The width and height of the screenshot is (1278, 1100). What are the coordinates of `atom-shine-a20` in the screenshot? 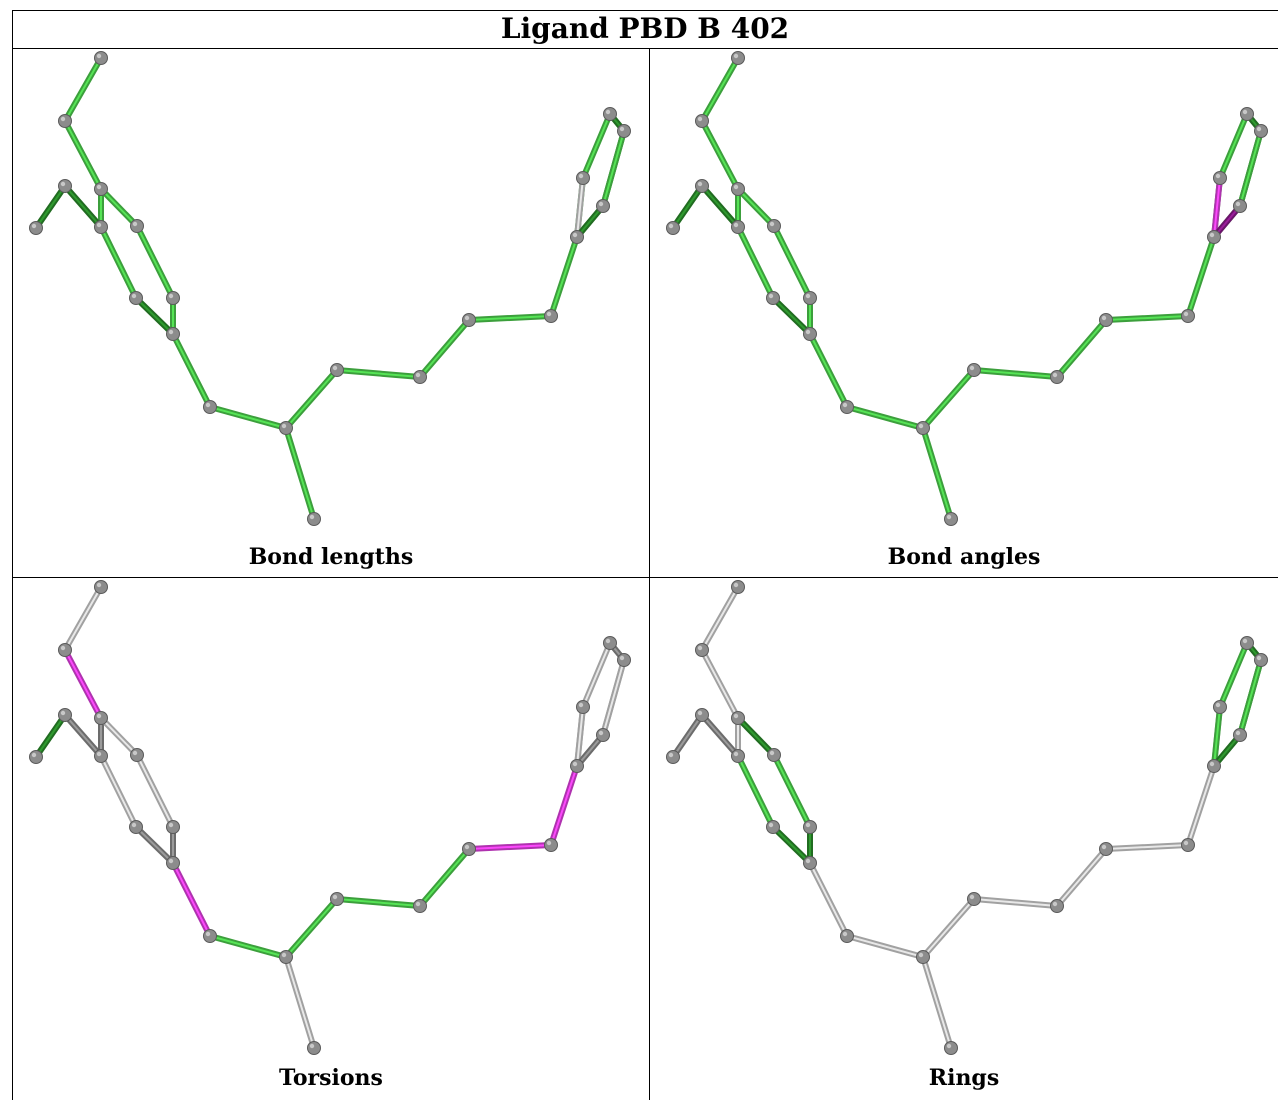 It's located at (608, 641).